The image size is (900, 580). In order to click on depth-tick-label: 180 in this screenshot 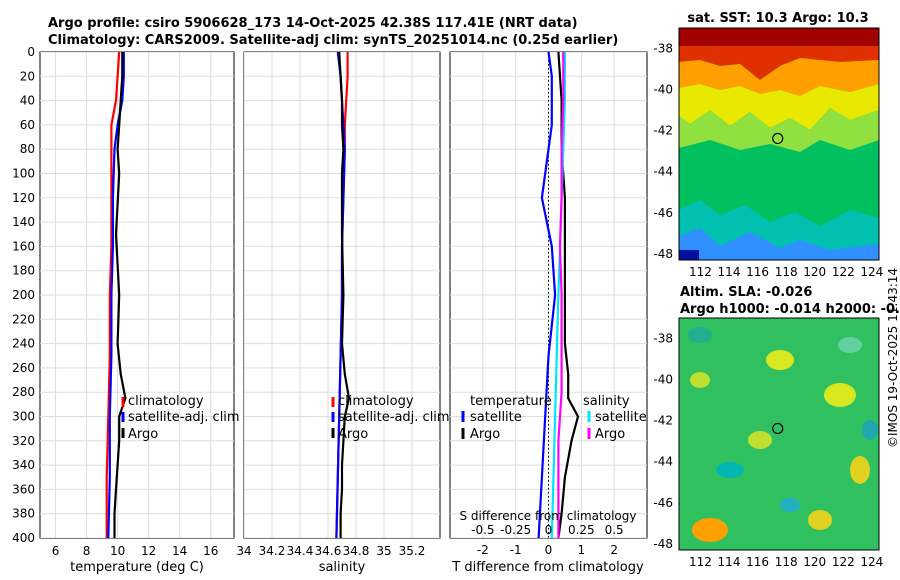, I will do `click(23, 271)`.